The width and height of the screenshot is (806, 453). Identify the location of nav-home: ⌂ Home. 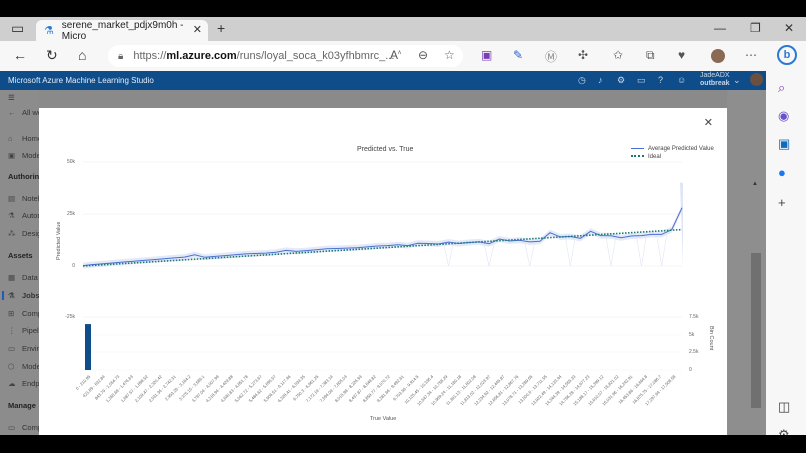
(25, 138).